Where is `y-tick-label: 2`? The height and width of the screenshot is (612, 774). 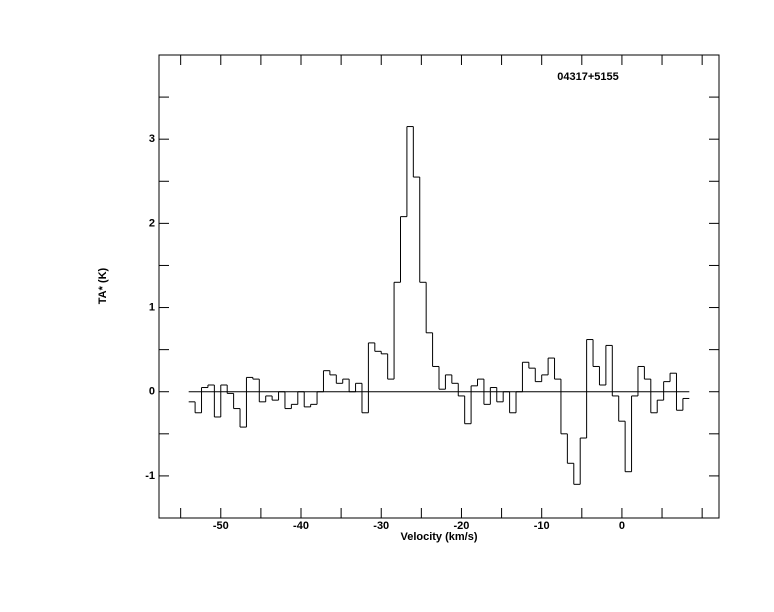 y-tick-label: 2 is located at coordinates (152, 223).